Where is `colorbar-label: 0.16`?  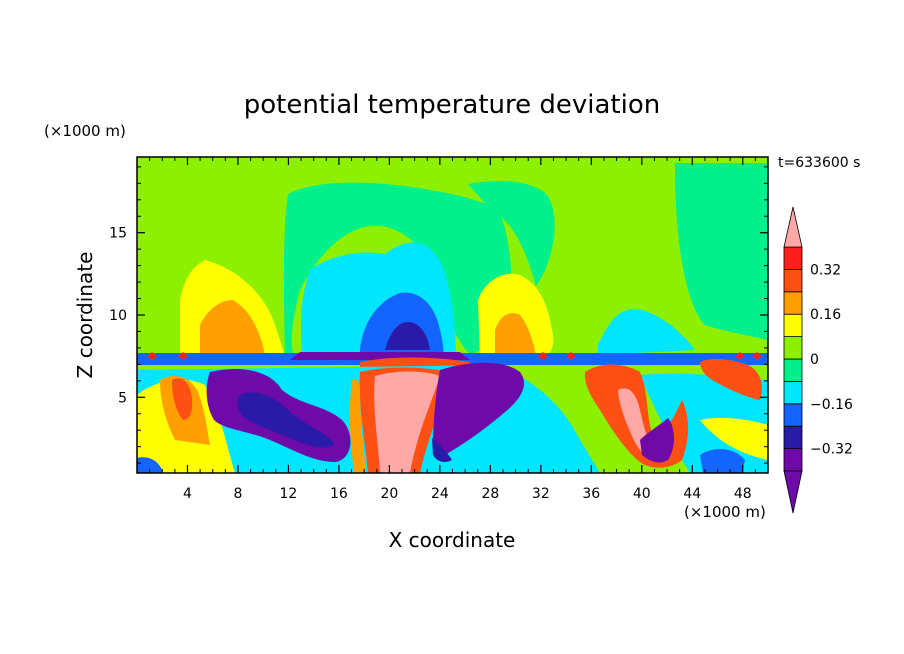 colorbar-label: 0.16 is located at coordinates (825, 315).